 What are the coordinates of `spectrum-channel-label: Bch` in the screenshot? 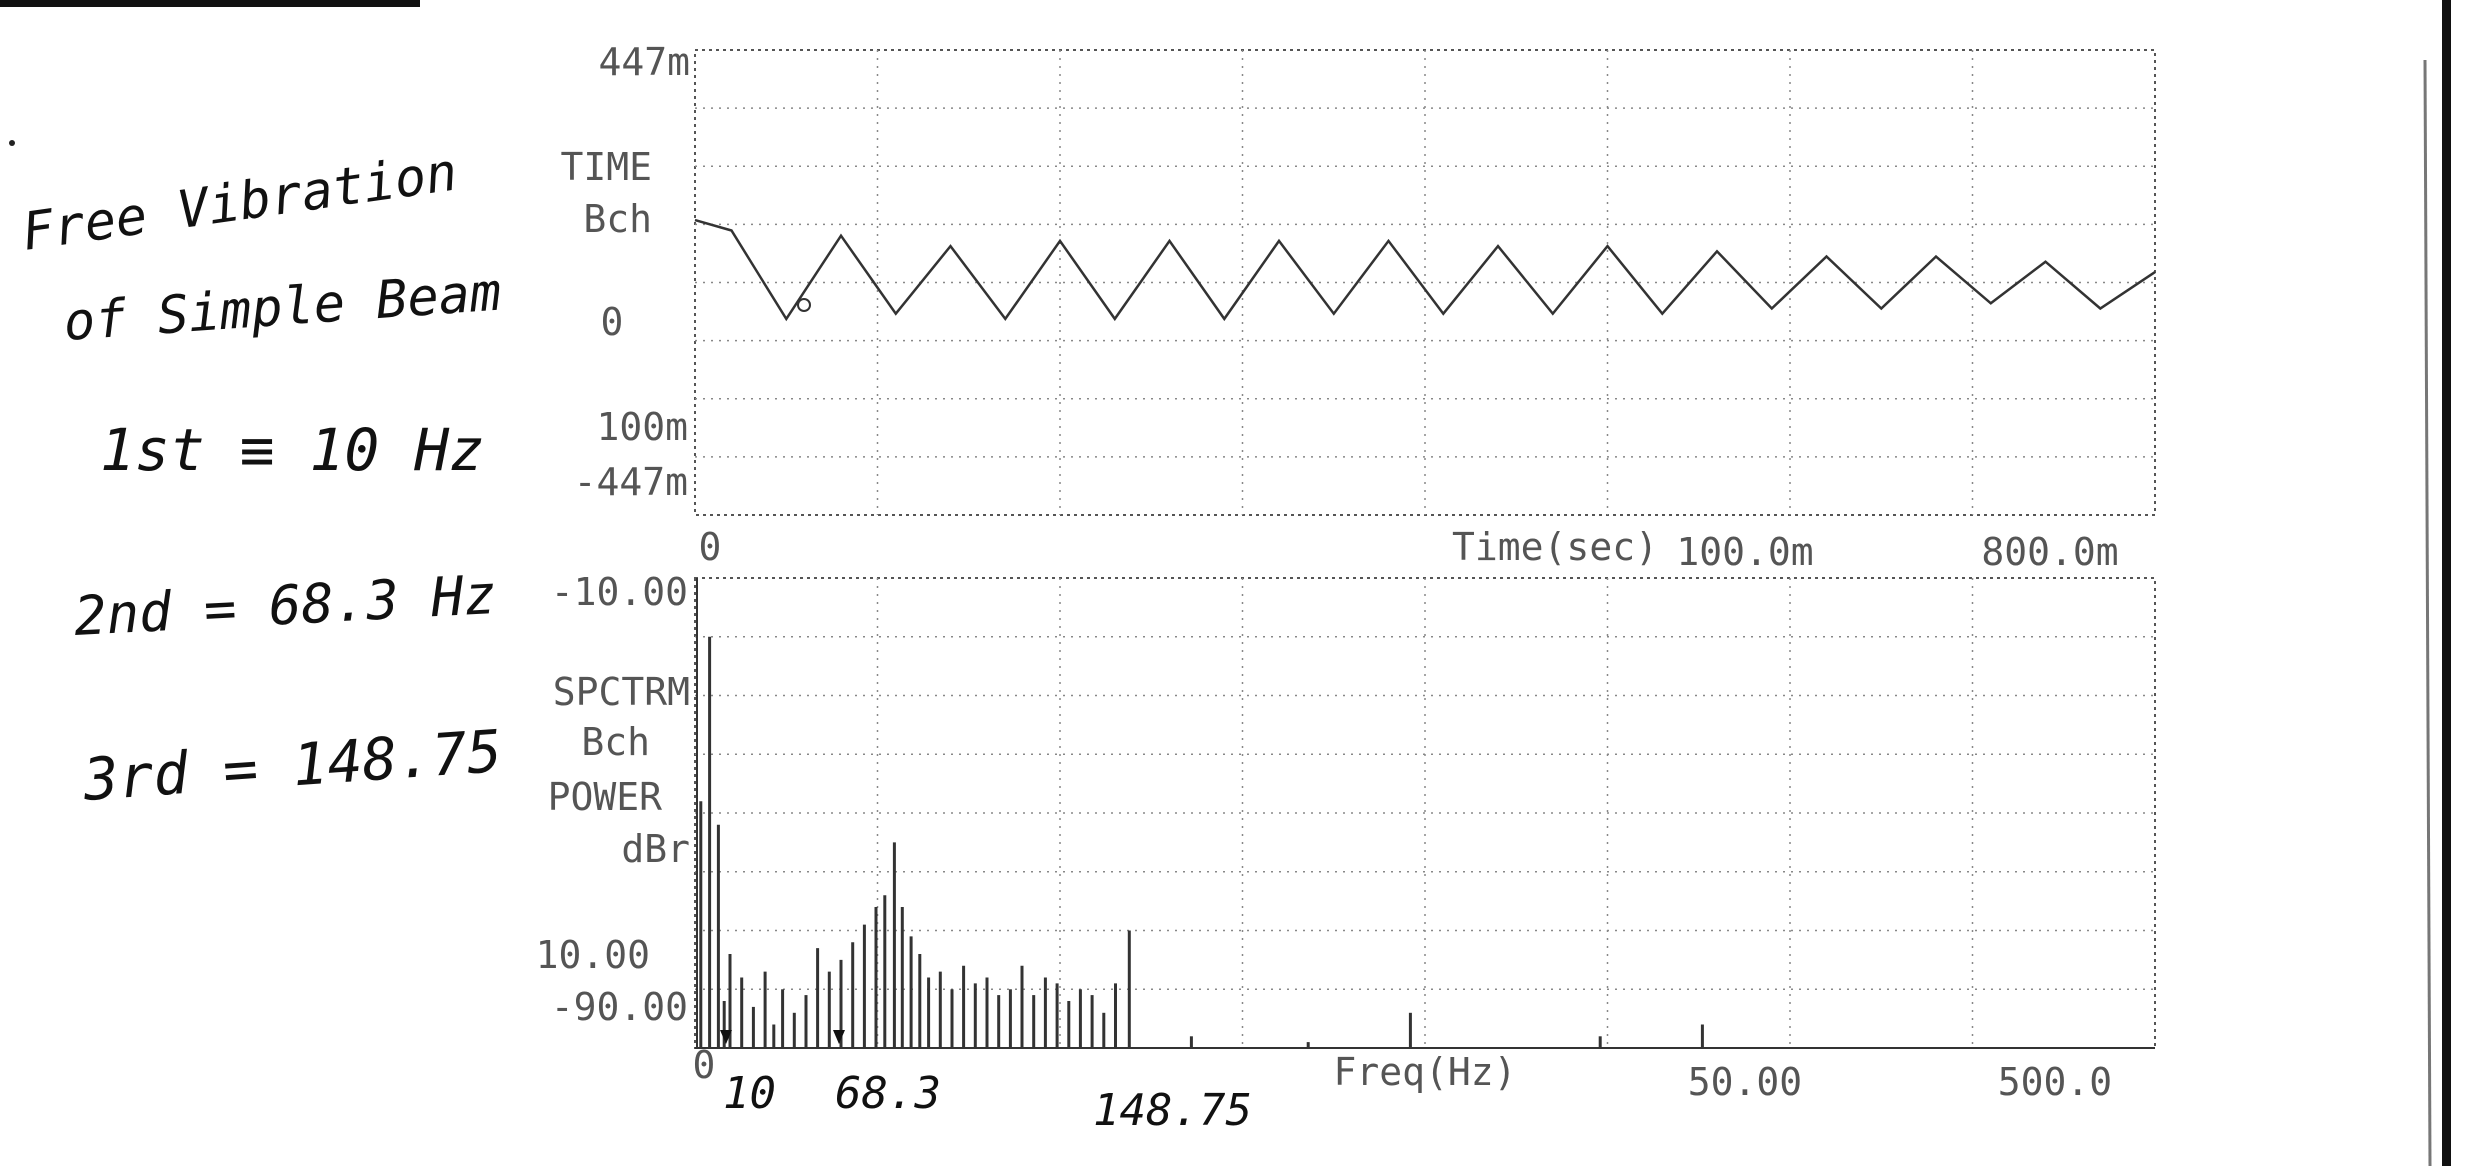 It's located at (615, 742).